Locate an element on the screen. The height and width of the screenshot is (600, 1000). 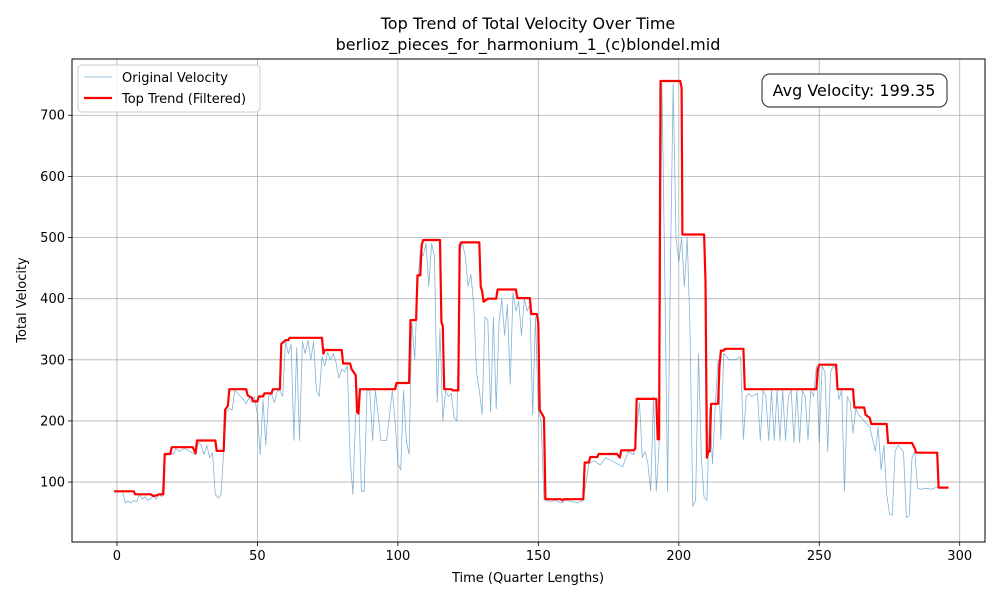
legend: Original Velocity Top Trend (Filtered) is located at coordinates (169, 88).